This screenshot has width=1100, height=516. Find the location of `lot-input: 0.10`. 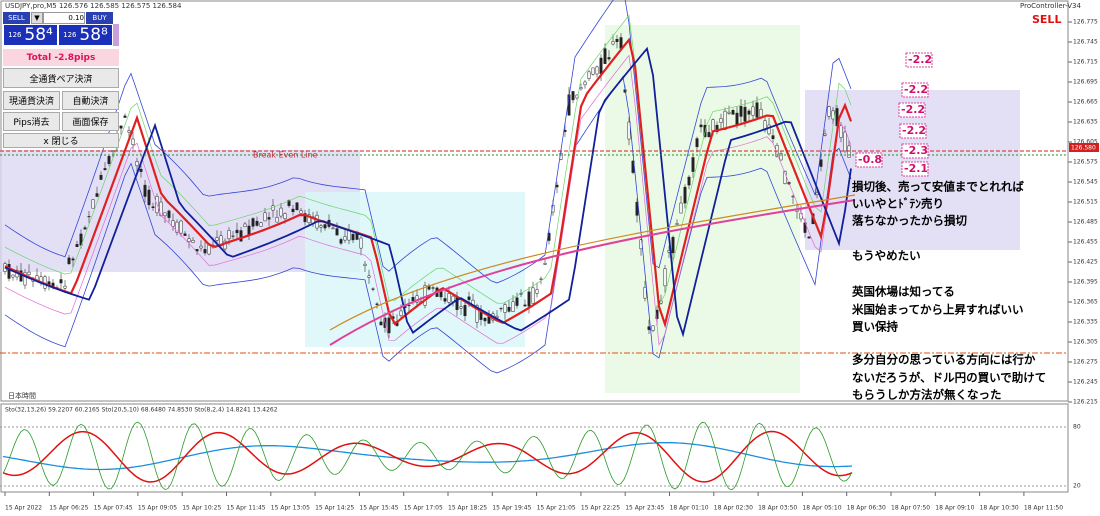

lot-input: 0.10 is located at coordinates (64, 18).